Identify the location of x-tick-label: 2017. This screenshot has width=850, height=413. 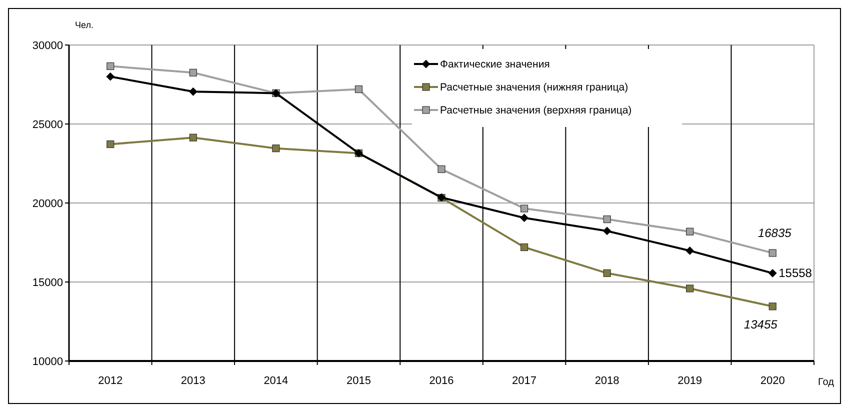
(524, 381).